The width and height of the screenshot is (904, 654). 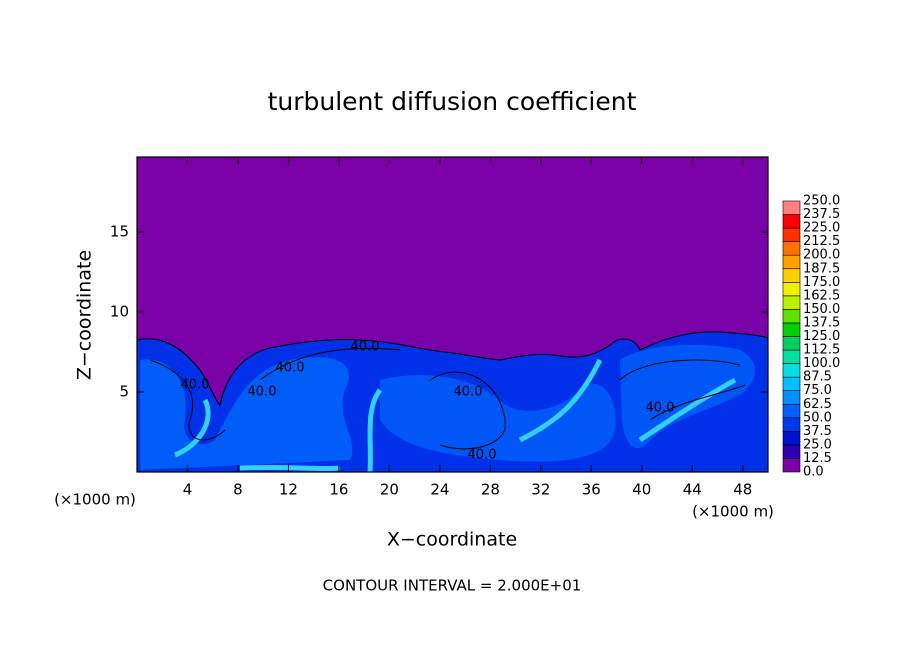 I want to click on x-tick-label: 44, so click(x=692, y=490).